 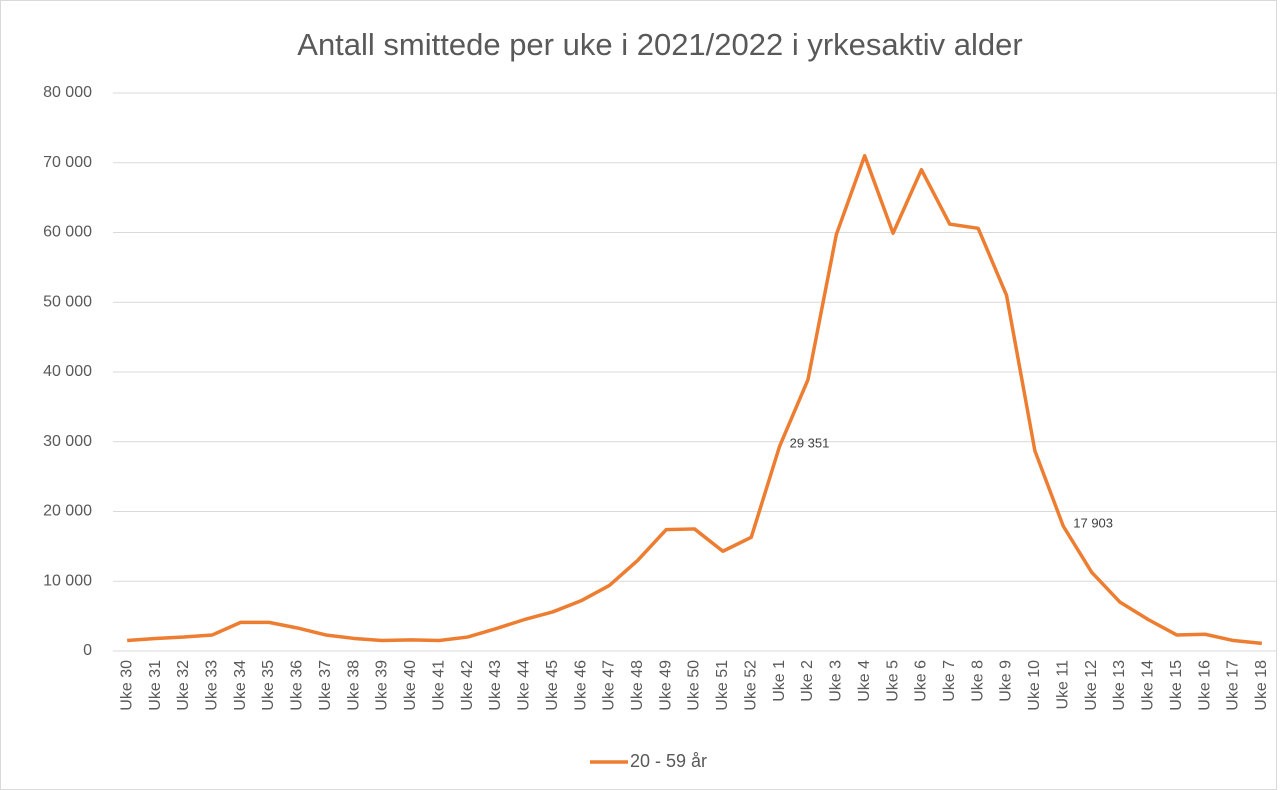 What do you see at coordinates (668, 761) in the screenshot?
I see `legend-label: 20 - 59 år` at bounding box center [668, 761].